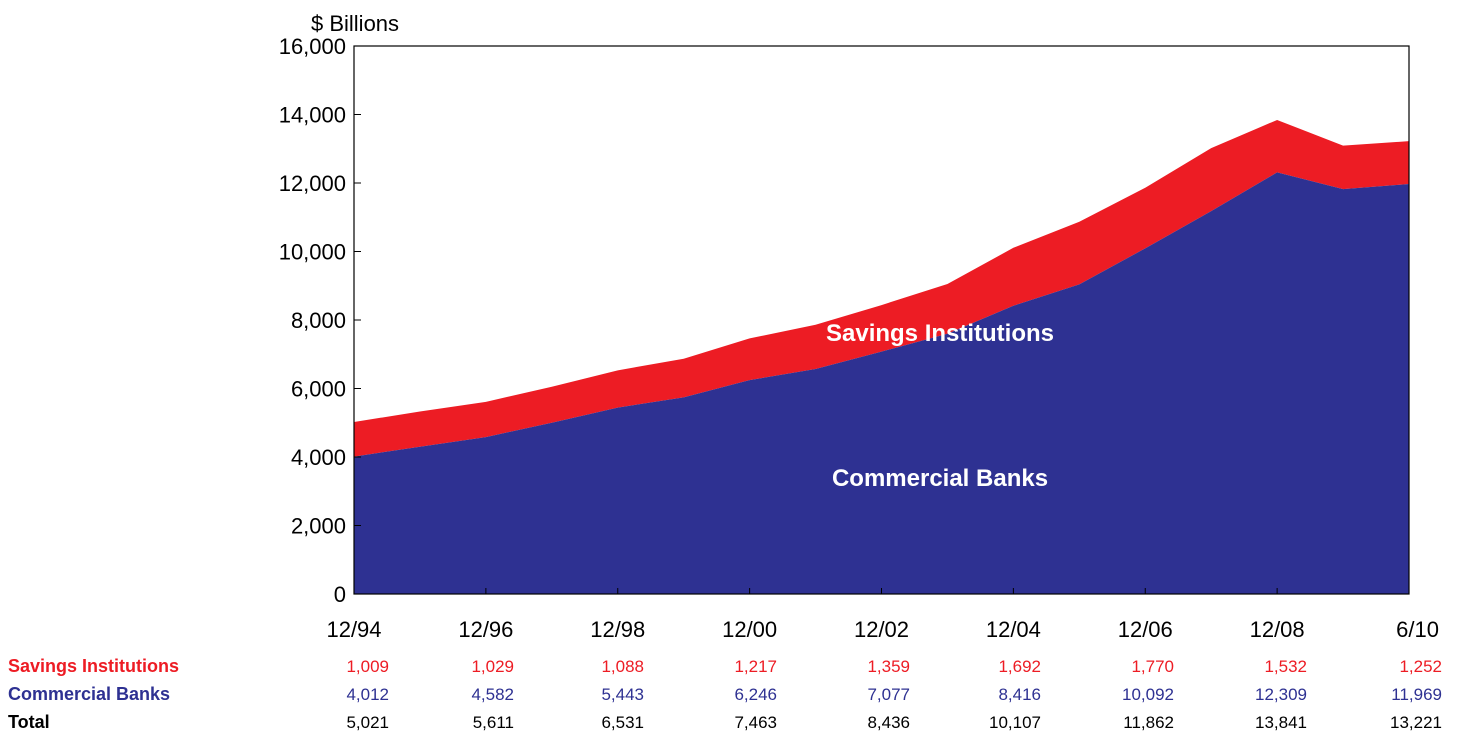  What do you see at coordinates (318, 389) in the screenshot?
I see `y-tick-label: 6,000` at bounding box center [318, 389].